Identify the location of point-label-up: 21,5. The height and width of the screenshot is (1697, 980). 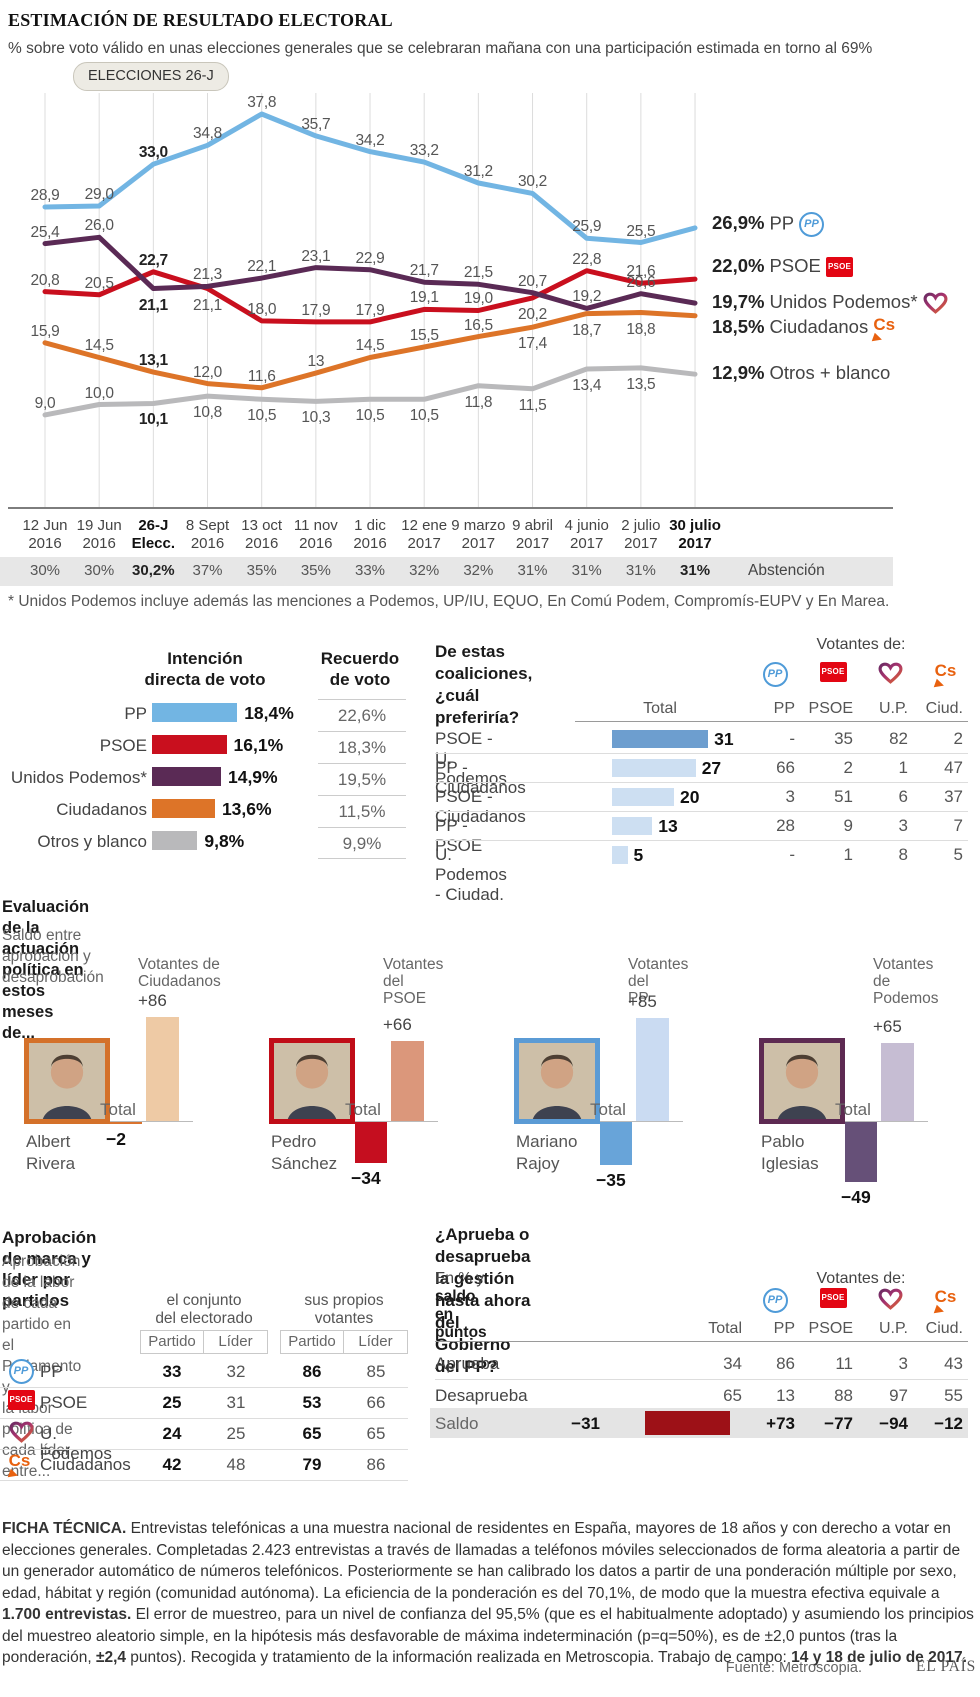
(478, 273).